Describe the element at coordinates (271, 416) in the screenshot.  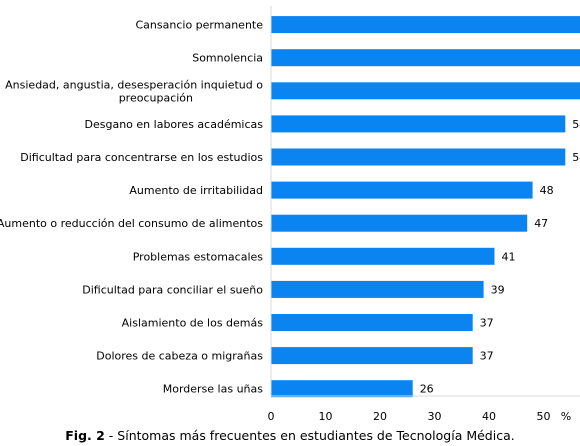
I see `x-tick-label: 0` at that location.